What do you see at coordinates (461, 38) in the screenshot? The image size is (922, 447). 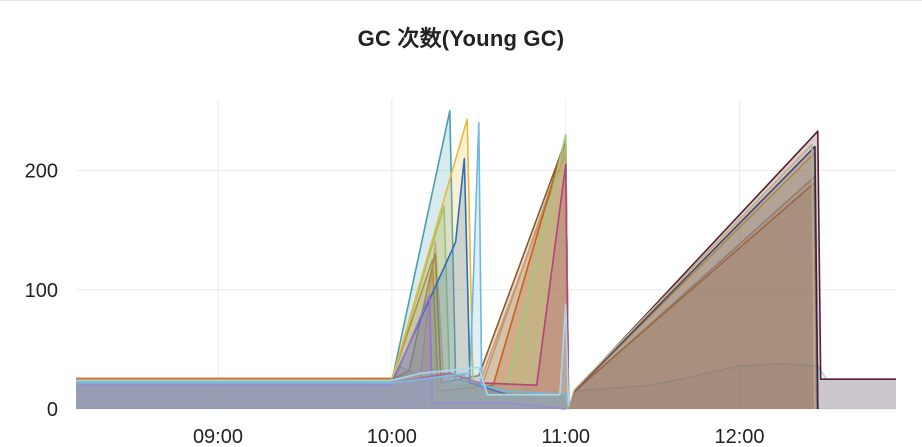 I see `chart-title: GC 次数(Young GC)` at bounding box center [461, 38].